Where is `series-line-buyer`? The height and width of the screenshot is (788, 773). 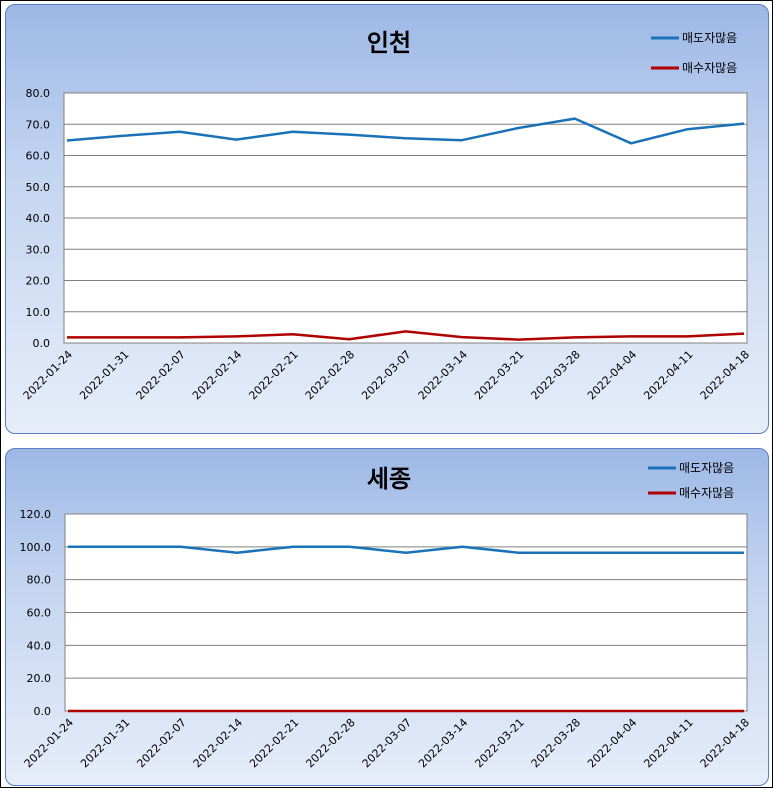 series-line-buyer is located at coordinates (406, 335).